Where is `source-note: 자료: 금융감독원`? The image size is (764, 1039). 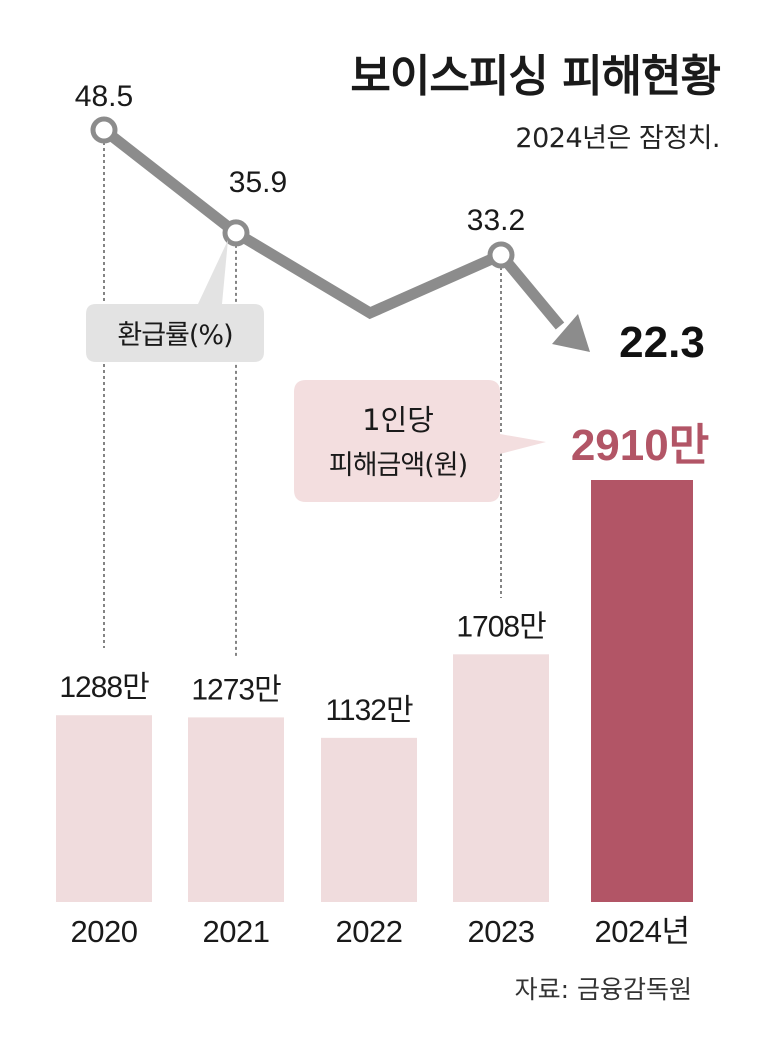
source-note: 자료: 금융감독원 is located at coordinates (603, 989).